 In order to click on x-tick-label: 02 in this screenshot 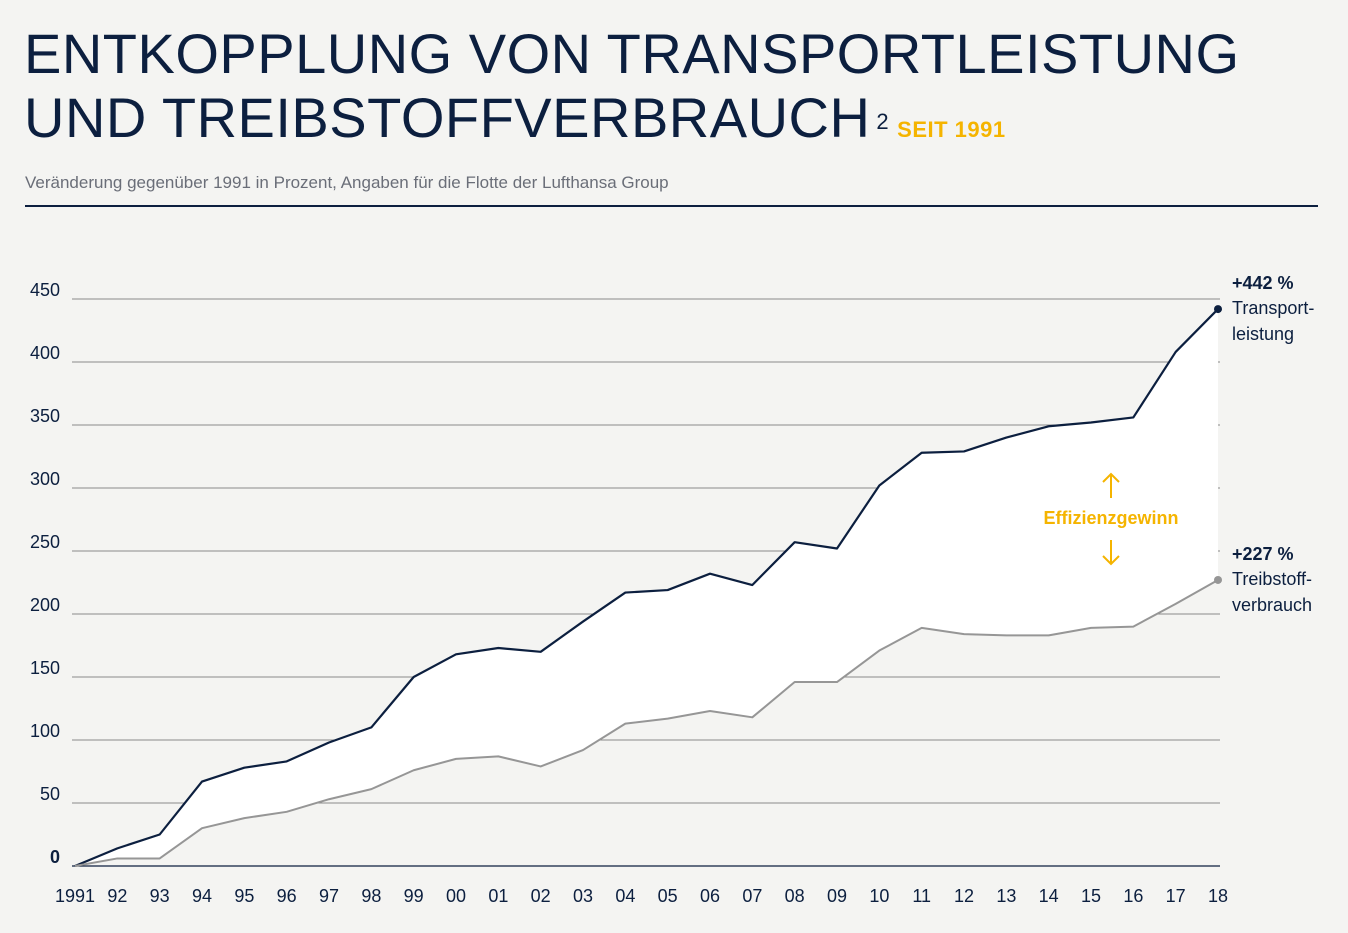, I will do `click(541, 896)`.